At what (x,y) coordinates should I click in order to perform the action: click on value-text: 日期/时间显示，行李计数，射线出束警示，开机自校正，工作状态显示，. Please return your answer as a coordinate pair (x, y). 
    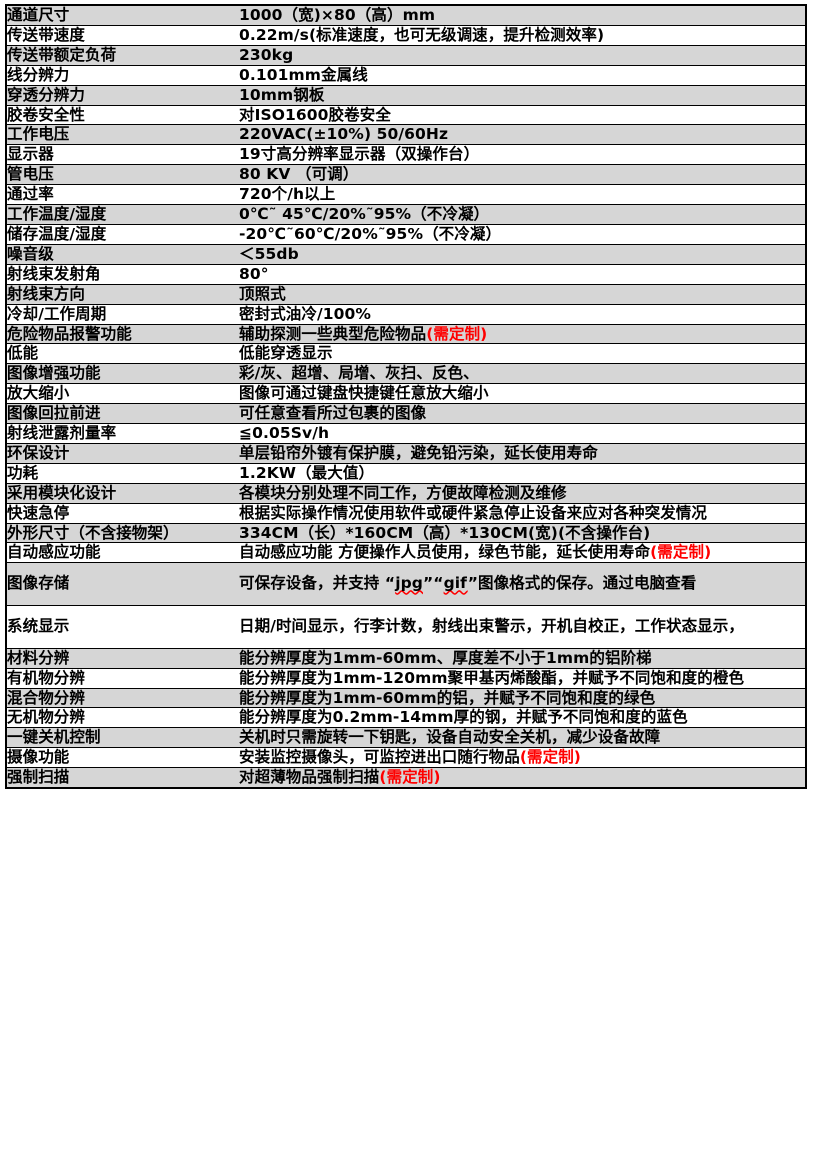
    Looking at the image, I should click on (491, 626).